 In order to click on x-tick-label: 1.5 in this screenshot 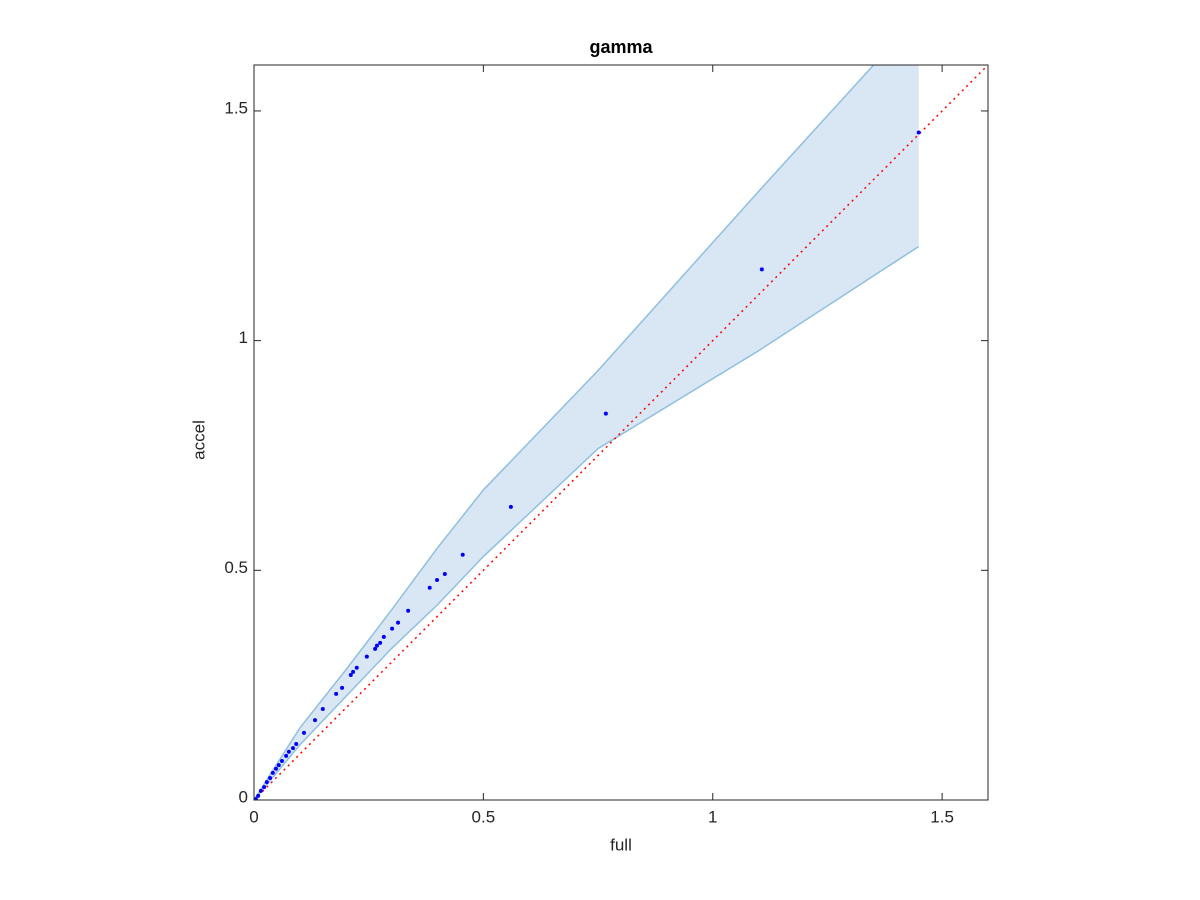, I will do `click(942, 816)`.